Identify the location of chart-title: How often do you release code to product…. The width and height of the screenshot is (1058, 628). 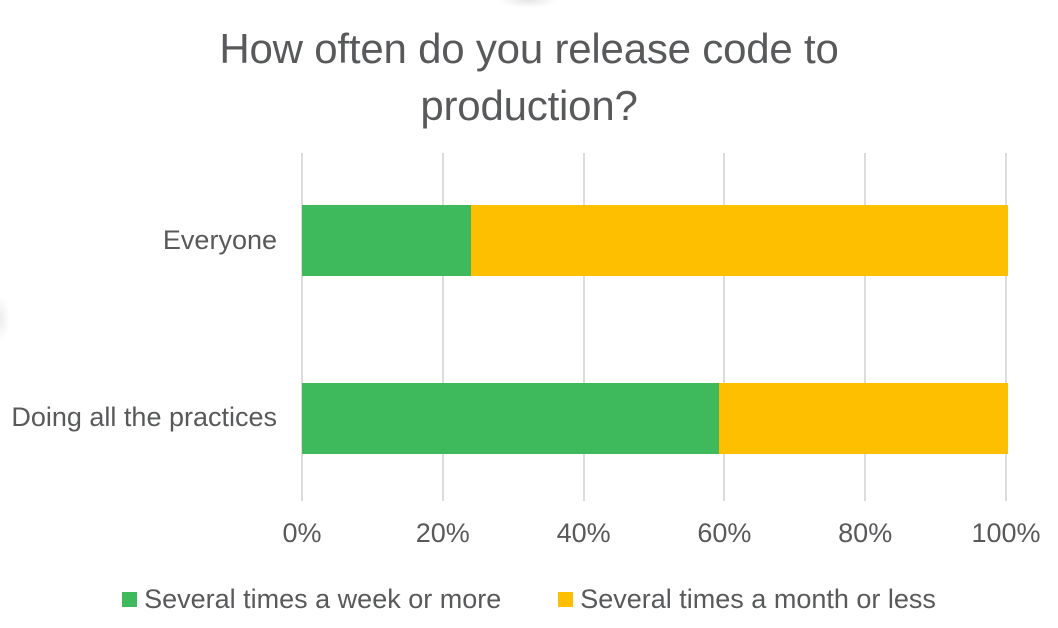
(529, 77).